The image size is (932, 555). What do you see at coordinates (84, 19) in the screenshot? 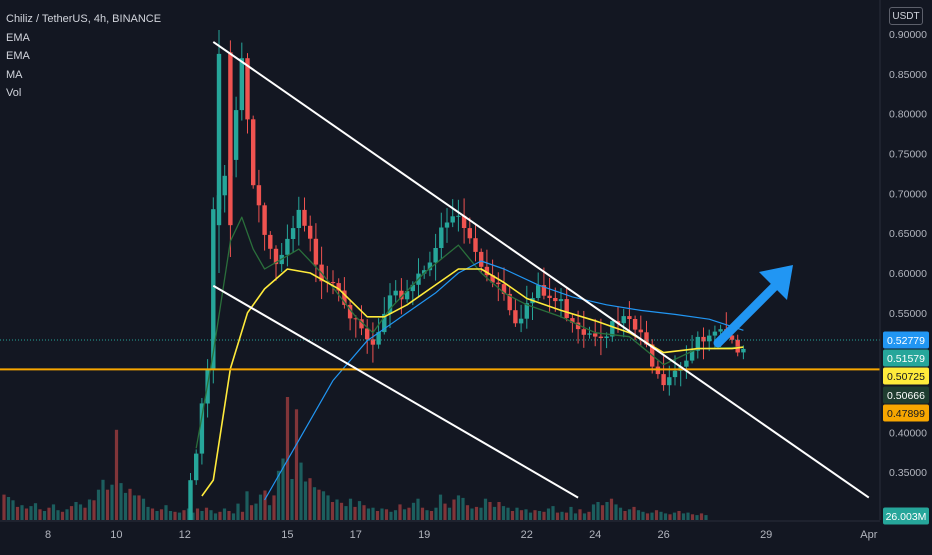
I see `symbol-title: Chiliz / TetherUS, 4h, BINANCE` at bounding box center [84, 19].